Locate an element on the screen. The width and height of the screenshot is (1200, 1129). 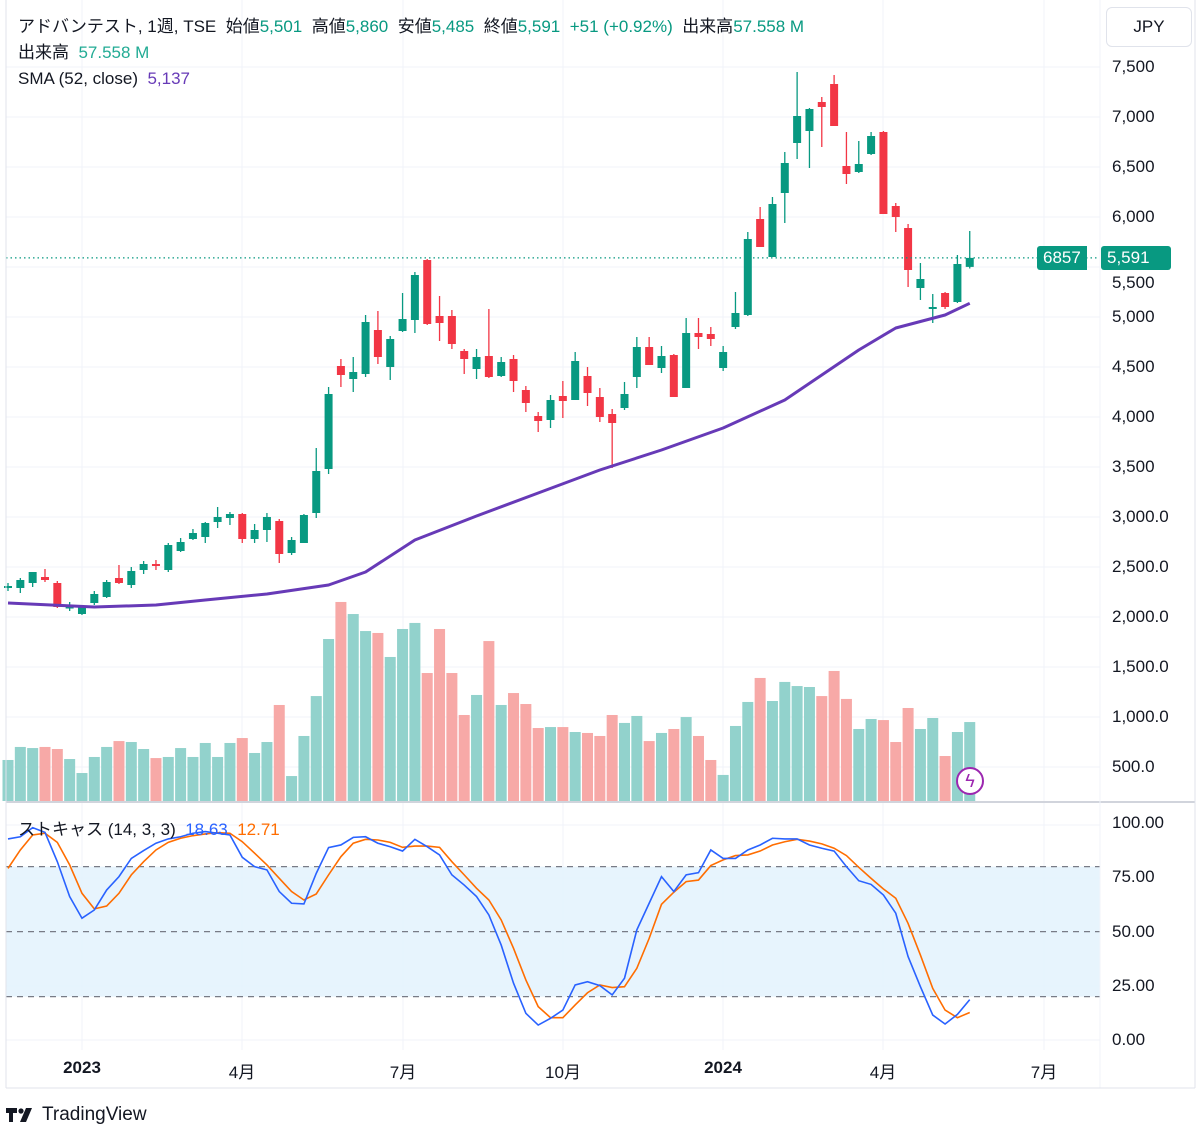
price-axis-label: 3,500 is located at coordinates (1133, 466).